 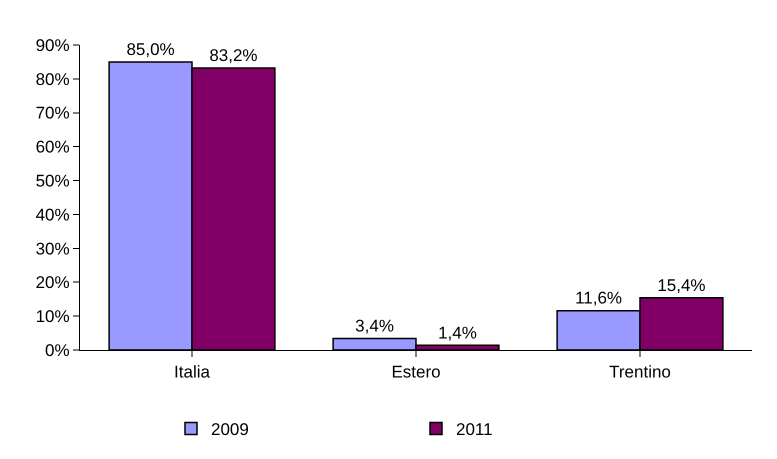 I want to click on y-tick-label: 20%, so click(x=53, y=282).